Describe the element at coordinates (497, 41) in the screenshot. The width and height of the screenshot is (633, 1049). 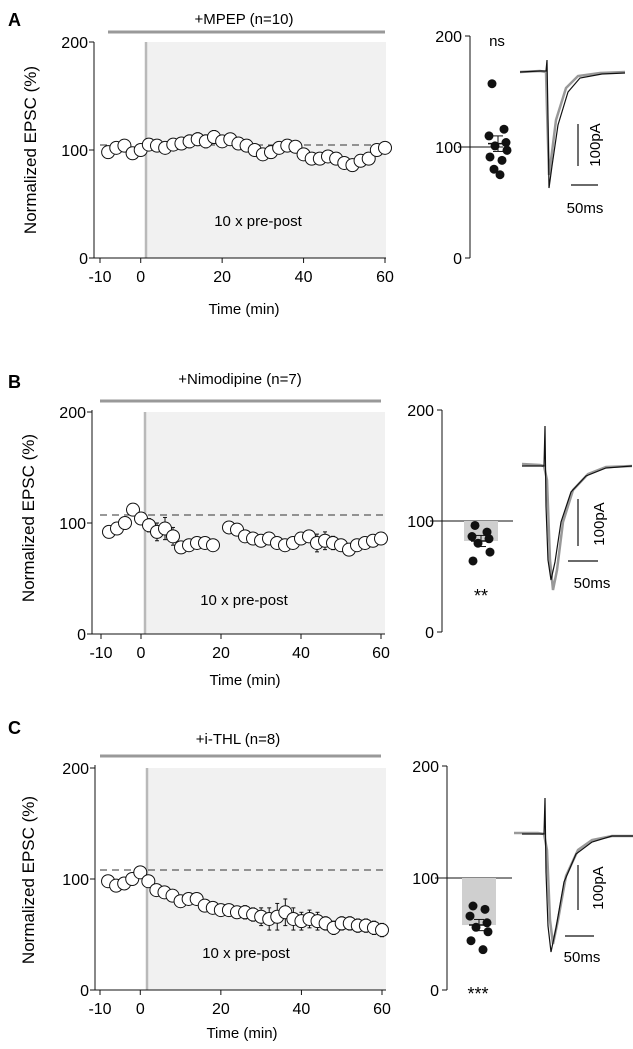
I see `panel-a-significance: ns` at that location.